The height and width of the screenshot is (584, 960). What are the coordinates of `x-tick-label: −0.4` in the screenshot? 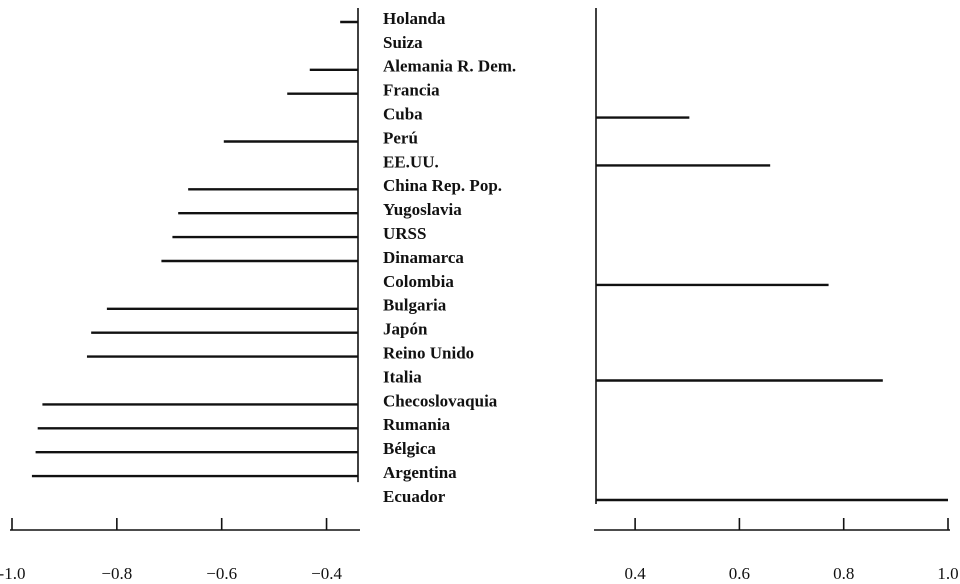 It's located at (326, 573).